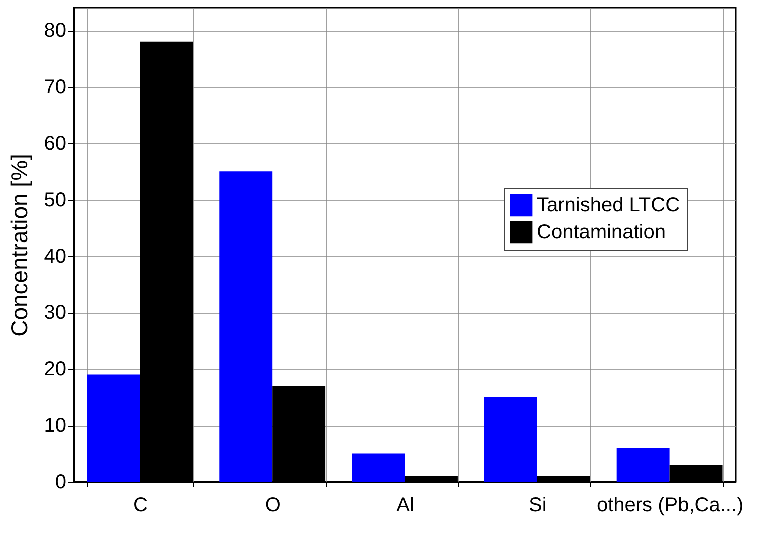 This screenshot has height=538, width=782. I want to click on x-tick-label: C, so click(140, 505).